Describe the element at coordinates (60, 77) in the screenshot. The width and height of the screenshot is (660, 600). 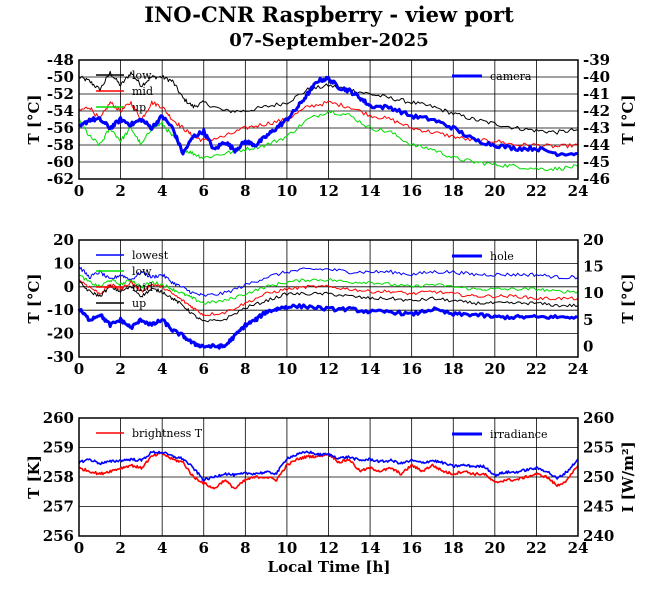
I see `y-tick-label: -50` at that location.